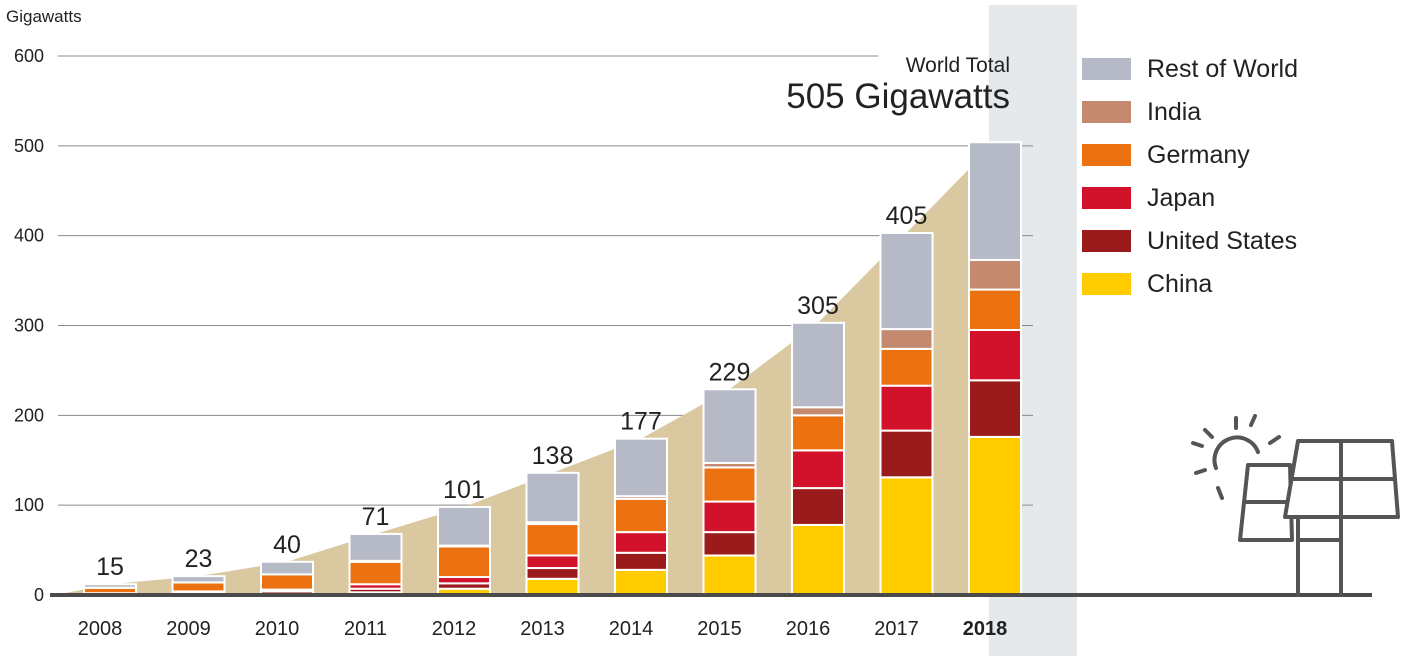  I want to click on bar-segment-united-states-2017, so click(906, 454).